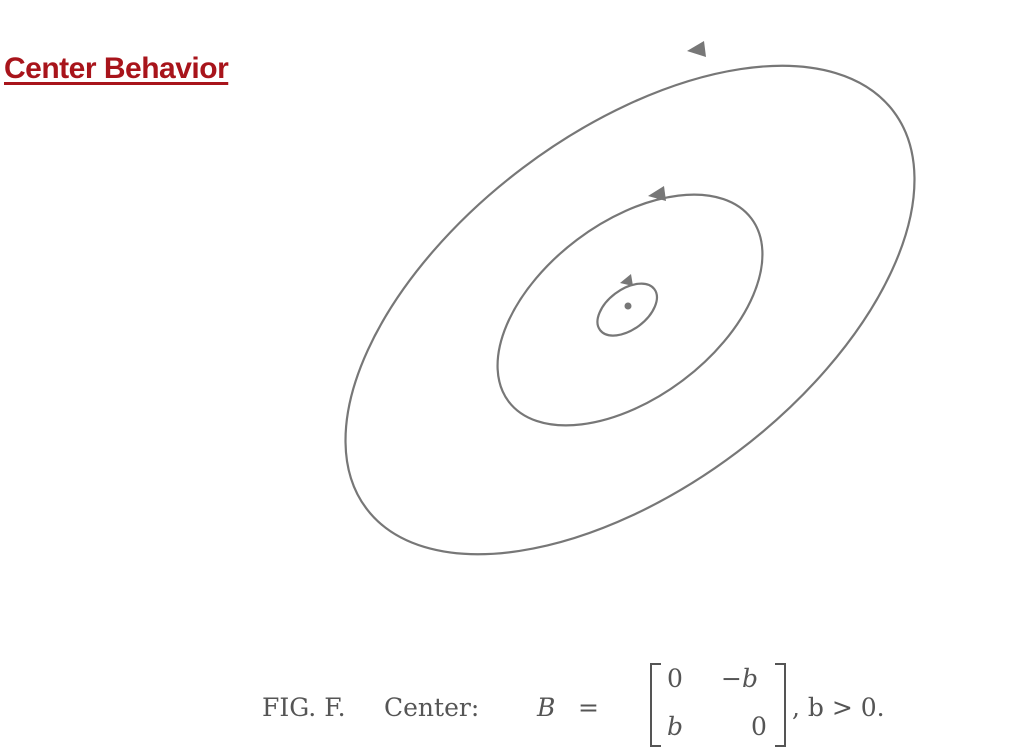  Describe the element at coordinates (304, 707) in the screenshot. I see `figure-label: FIG. F.` at that location.